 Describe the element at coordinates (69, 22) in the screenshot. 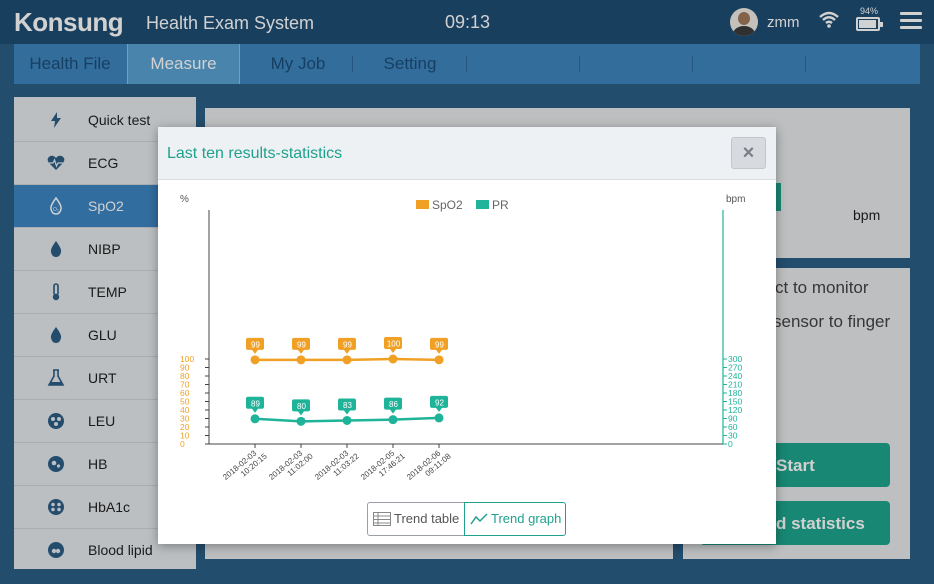

I see `brand-logo: Konsung` at that location.